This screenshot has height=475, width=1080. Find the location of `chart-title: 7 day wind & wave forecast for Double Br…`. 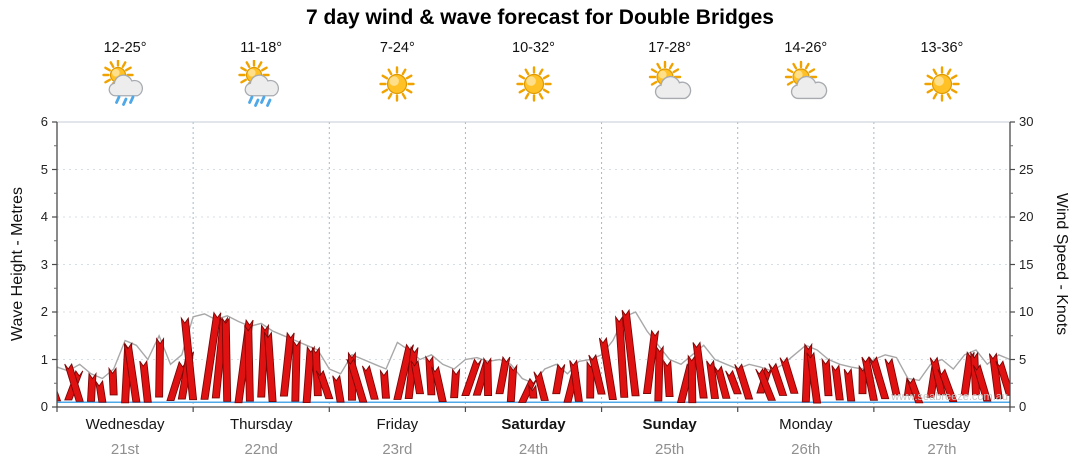

chart-title: 7 day wind & wave forecast for Double Br… is located at coordinates (540, 17).